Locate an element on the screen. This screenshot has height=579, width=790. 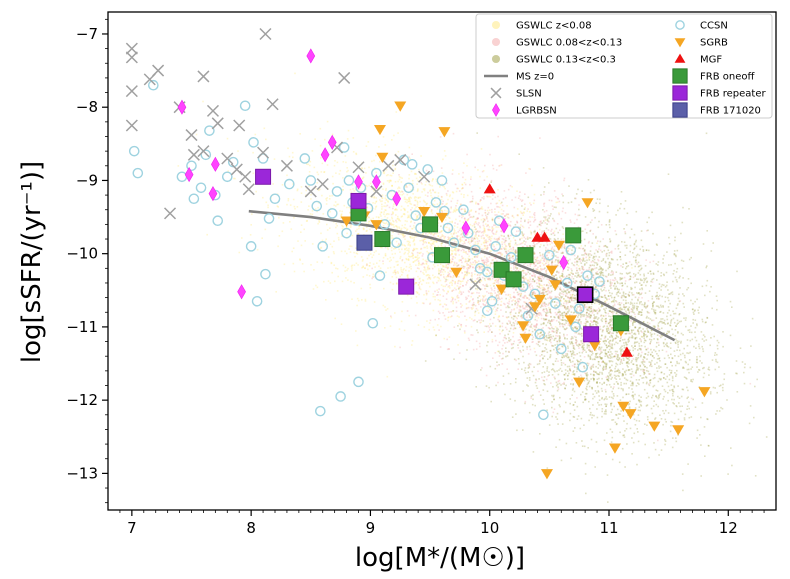
y-tick-label: −10 is located at coordinates (82, 254).